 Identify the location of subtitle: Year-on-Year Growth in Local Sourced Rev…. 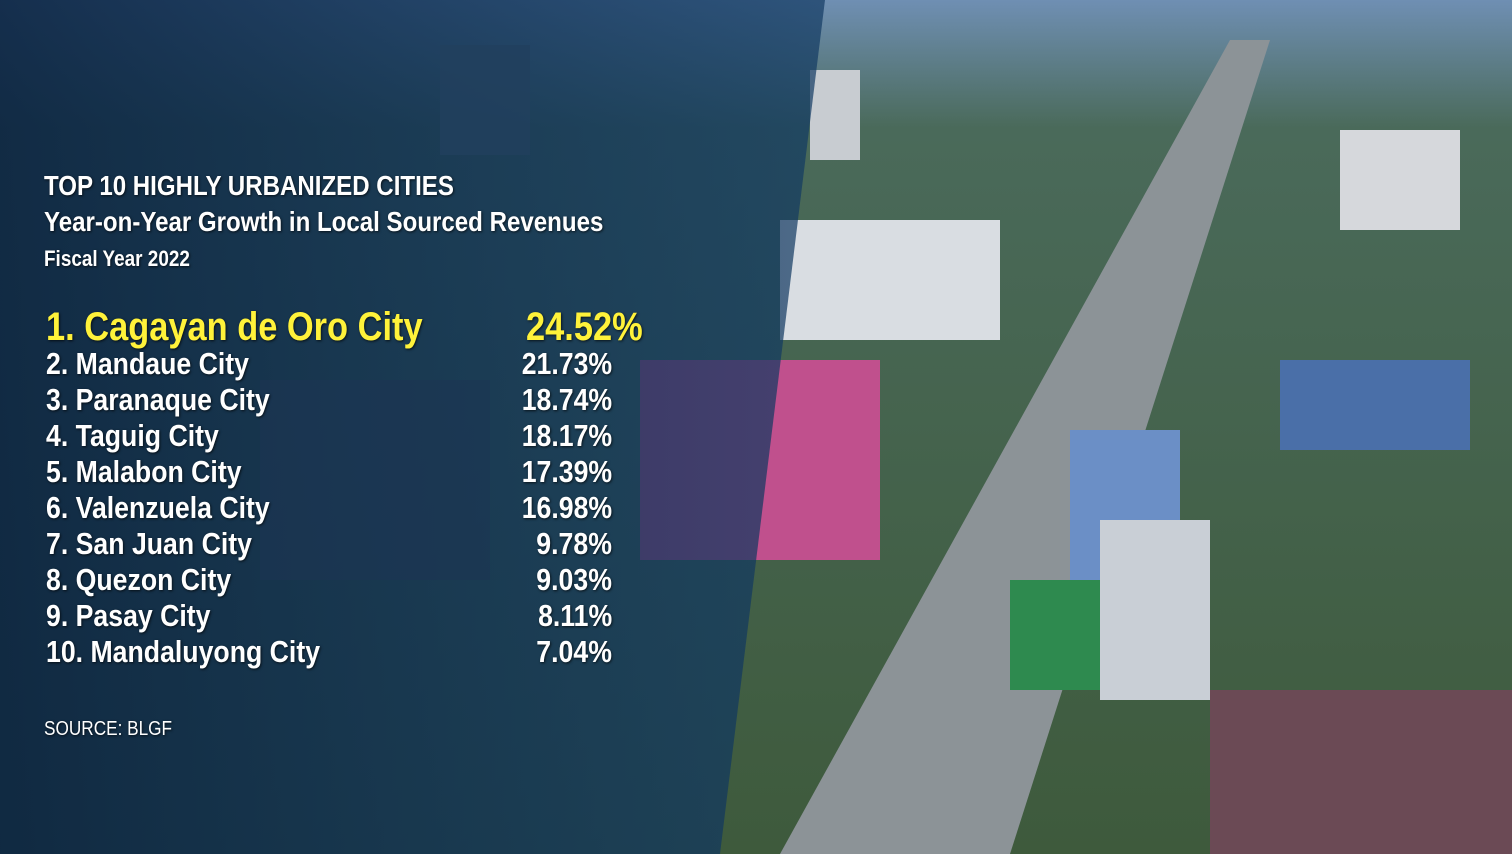
(324, 221).